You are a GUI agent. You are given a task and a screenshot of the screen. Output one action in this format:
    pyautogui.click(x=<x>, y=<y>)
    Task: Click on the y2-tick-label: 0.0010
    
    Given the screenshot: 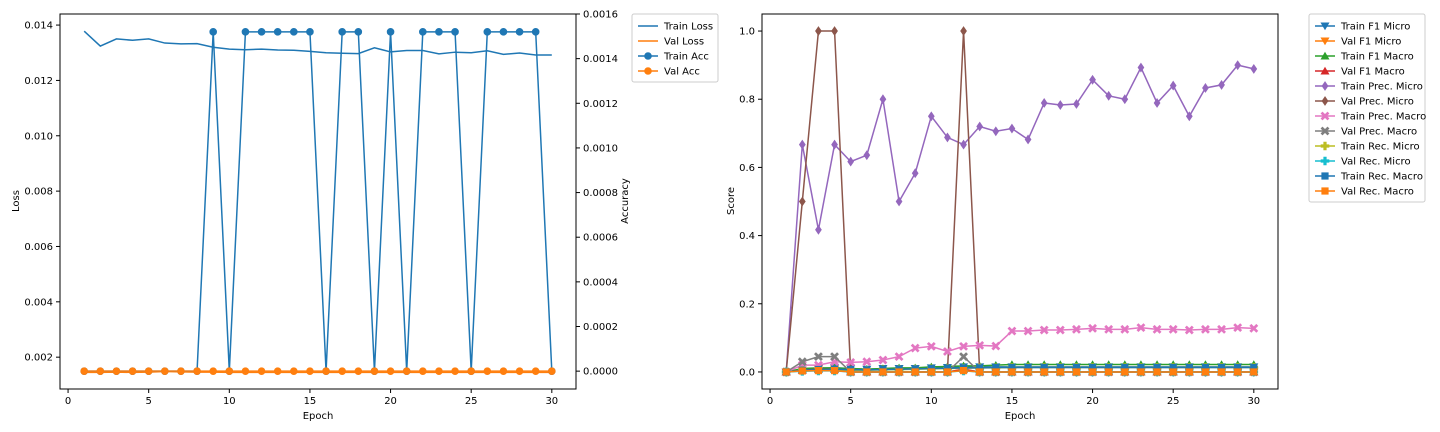 What is the action you would take?
    pyautogui.click(x=600, y=148)
    